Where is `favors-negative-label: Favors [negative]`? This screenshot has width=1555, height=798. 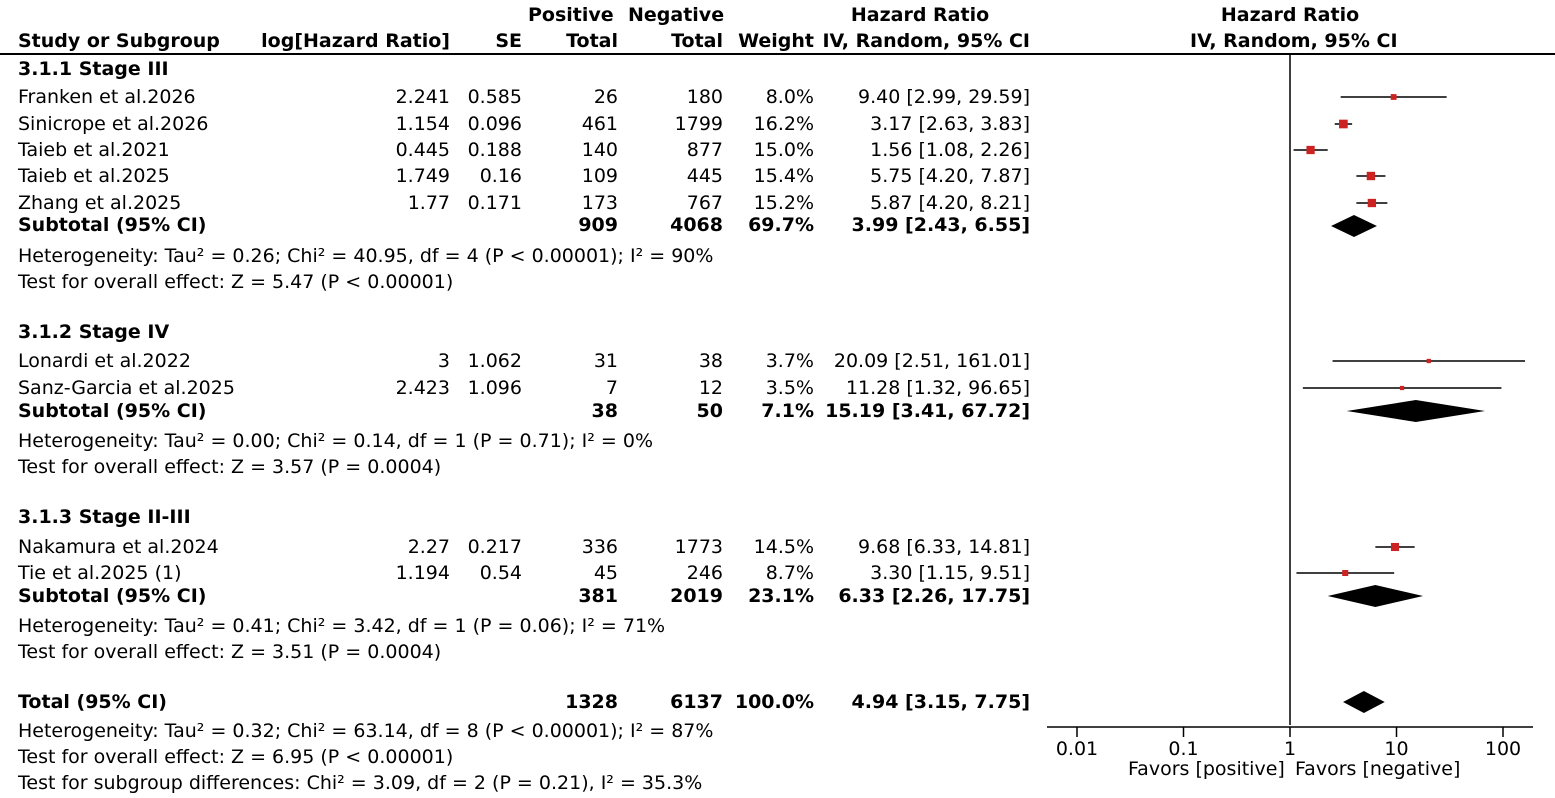 favors-negative-label: Favors [negative] is located at coordinates (1378, 769).